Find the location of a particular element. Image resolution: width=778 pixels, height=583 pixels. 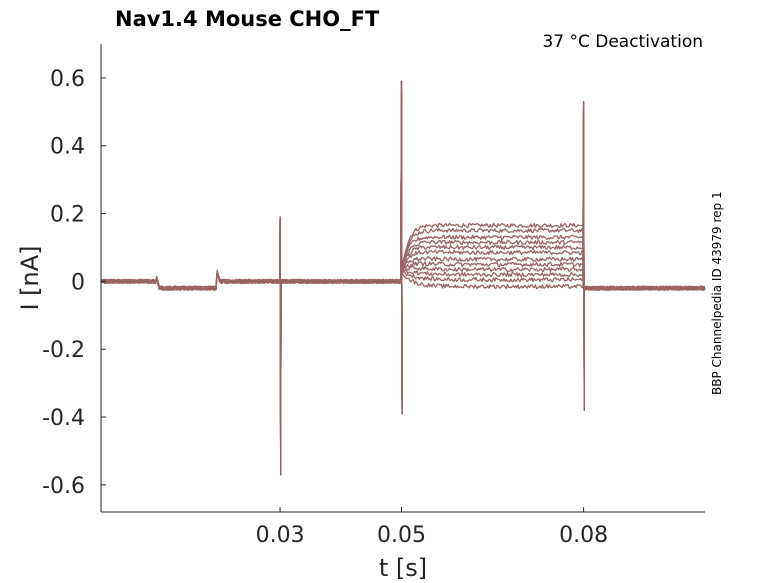

y-tick-label: -0.4 is located at coordinates (63, 418).